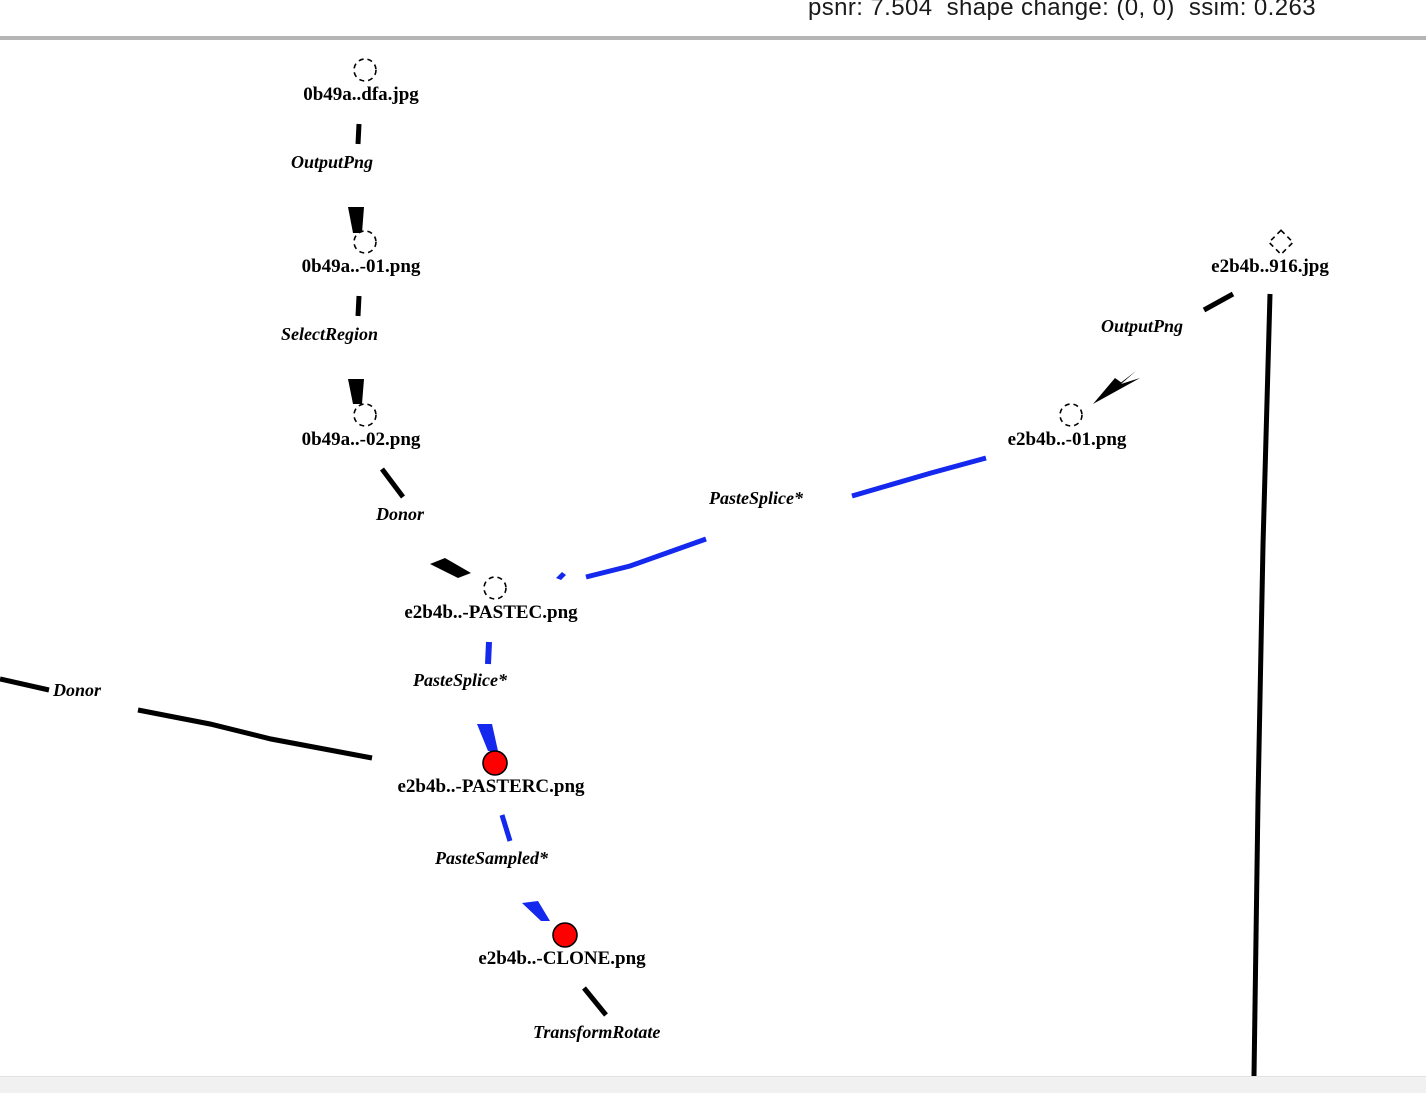 The width and height of the screenshot is (1426, 1093). I want to click on edge-label-transformrotate: TransformRotate, so click(596, 1032).